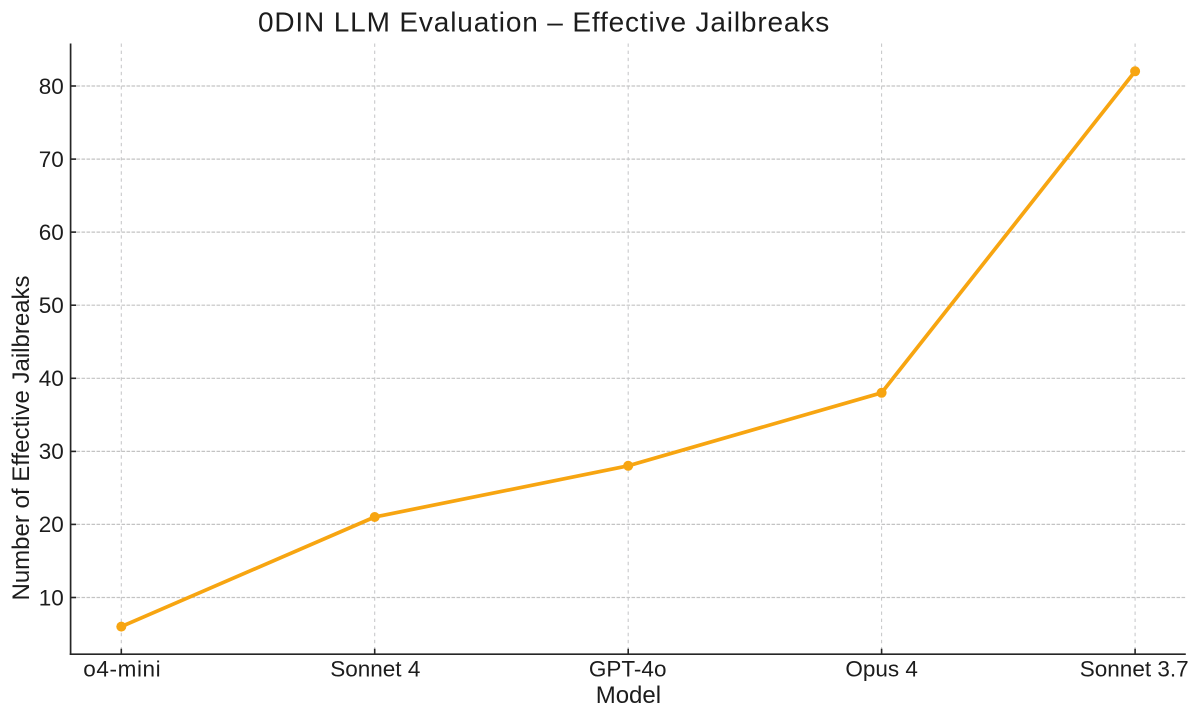  I want to click on svg-text: 40, so click(51, 378).